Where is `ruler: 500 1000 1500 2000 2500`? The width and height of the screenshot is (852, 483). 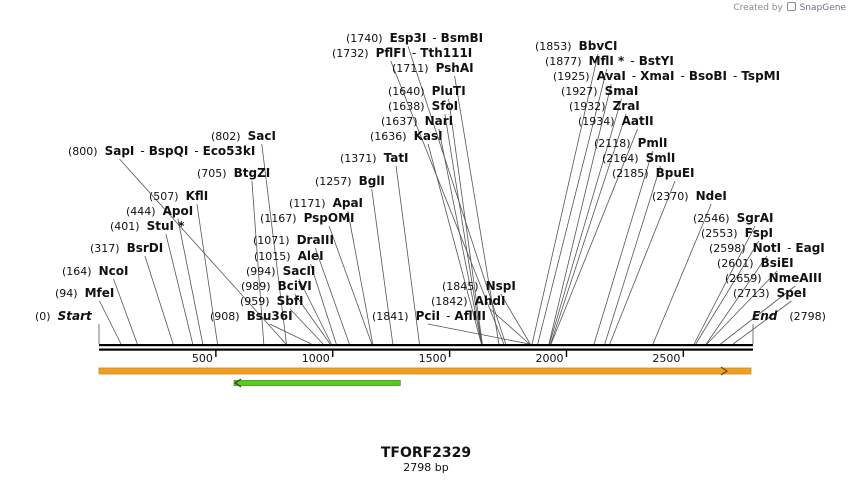
ruler: 500 1000 1500 2000 2500 is located at coordinates (438, 357).